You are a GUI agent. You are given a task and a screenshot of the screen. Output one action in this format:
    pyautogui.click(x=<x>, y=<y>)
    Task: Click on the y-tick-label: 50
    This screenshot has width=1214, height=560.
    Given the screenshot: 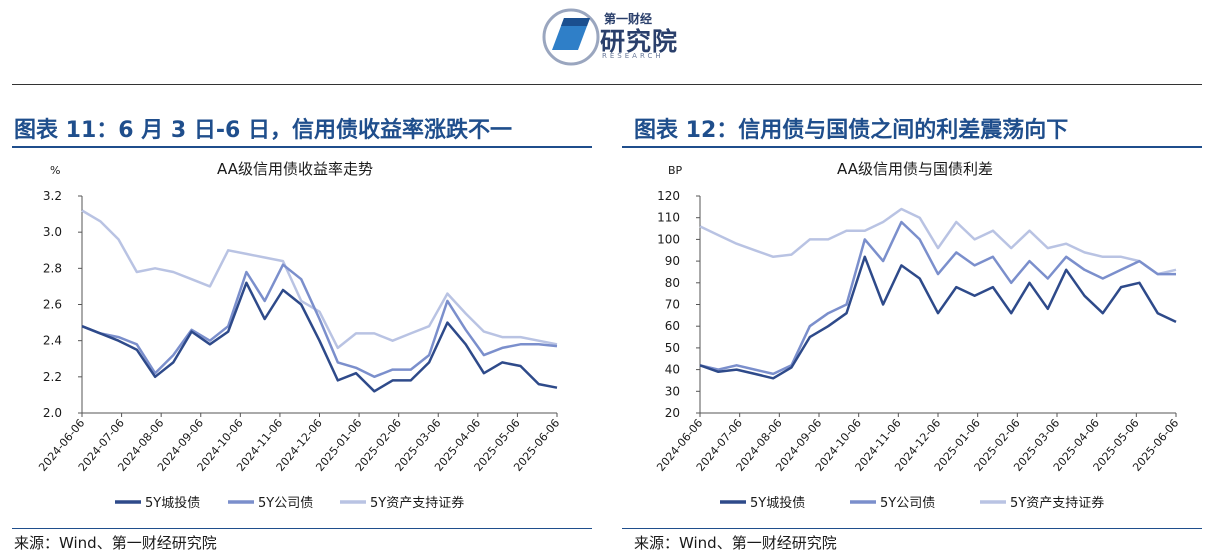 What is the action you would take?
    pyautogui.click(x=672, y=348)
    